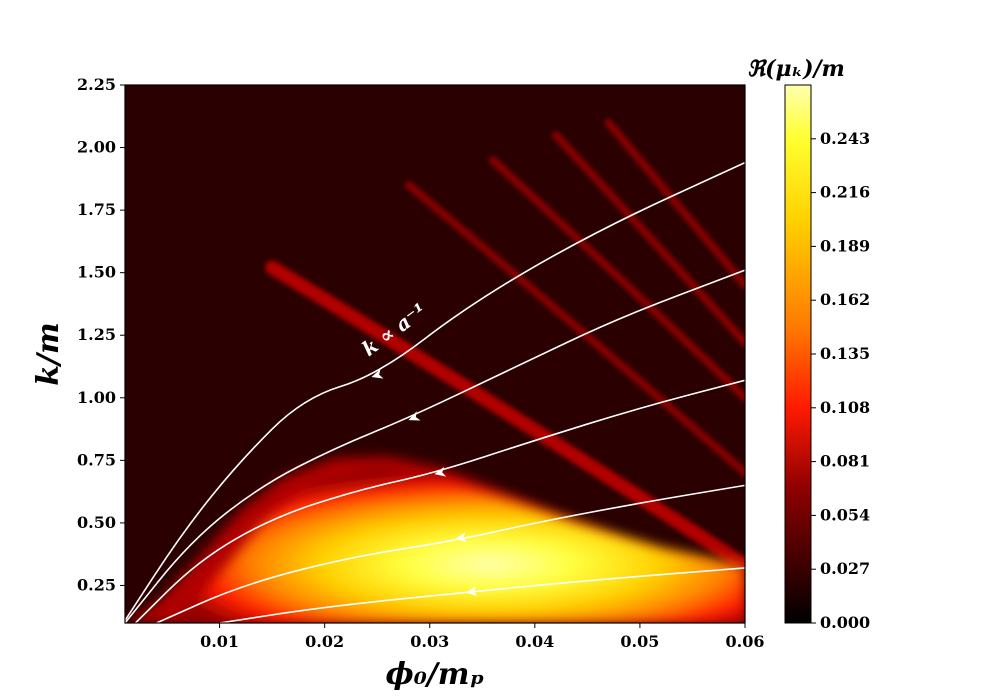 The image size is (1000, 700). Describe the element at coordinates (845, 407) in the screenshot. I see `colorbar-tick-label: 0.108` at that location.